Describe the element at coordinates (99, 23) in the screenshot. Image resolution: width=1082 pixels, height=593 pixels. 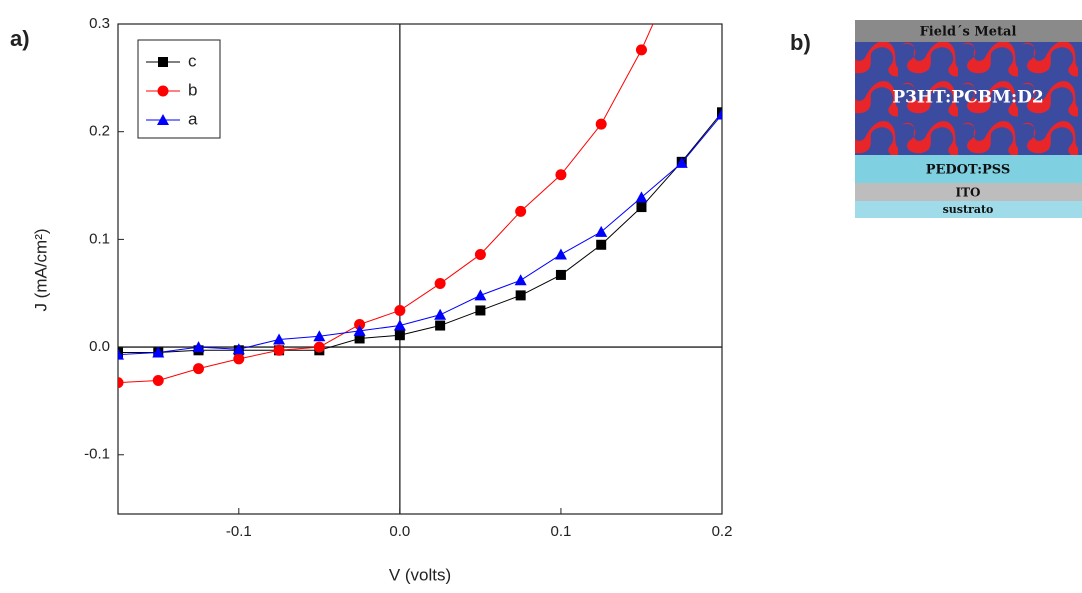
I see `y-tick-label: 0.3` at that location.